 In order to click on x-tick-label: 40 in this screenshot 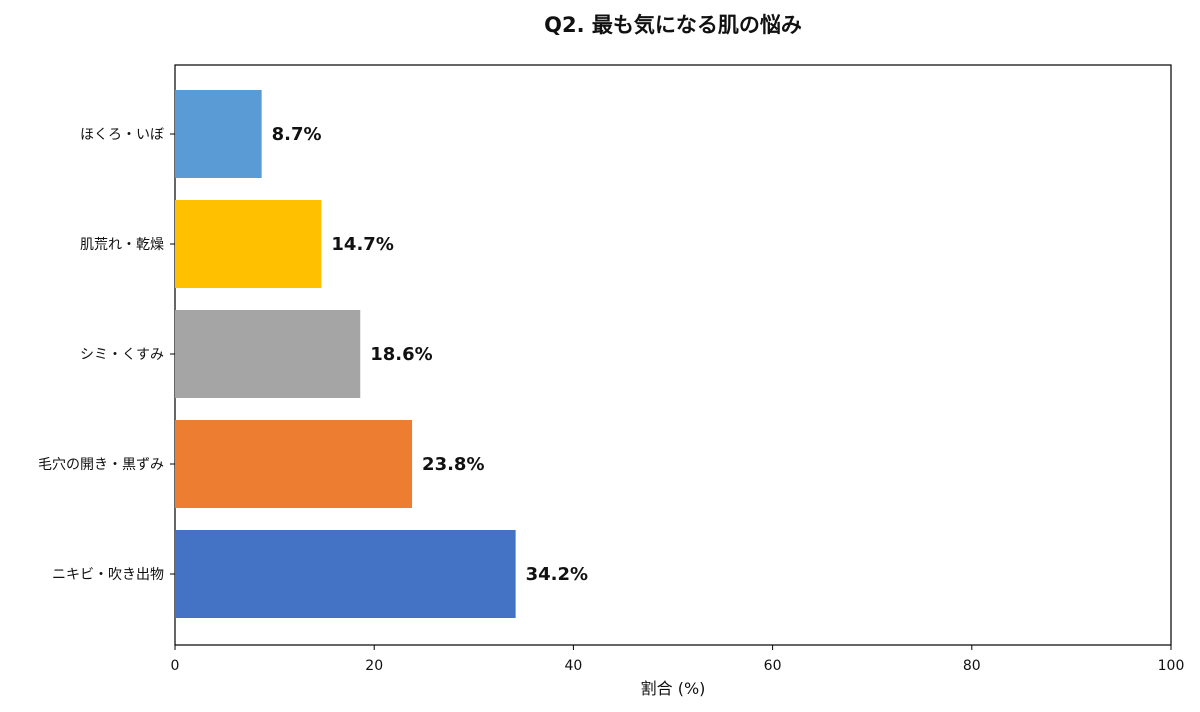, I will do `click(573, 666)`.